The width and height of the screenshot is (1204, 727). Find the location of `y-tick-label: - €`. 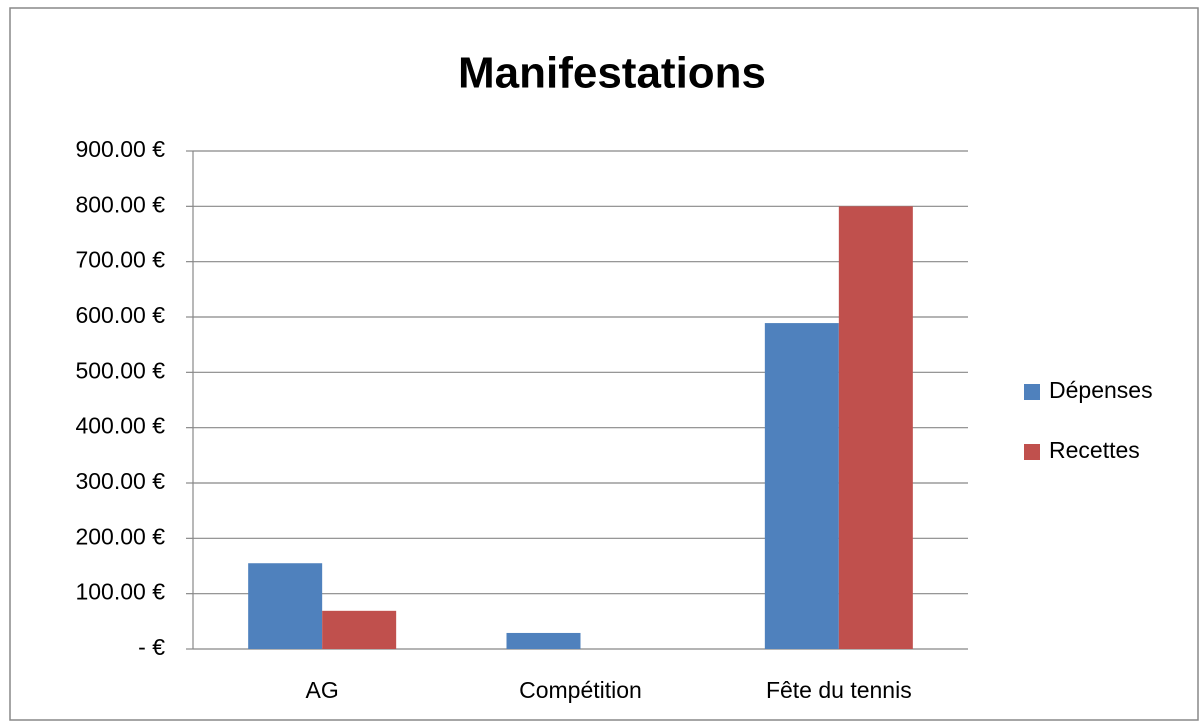

y-tick-label: - € is located at coordinates (151, 647).